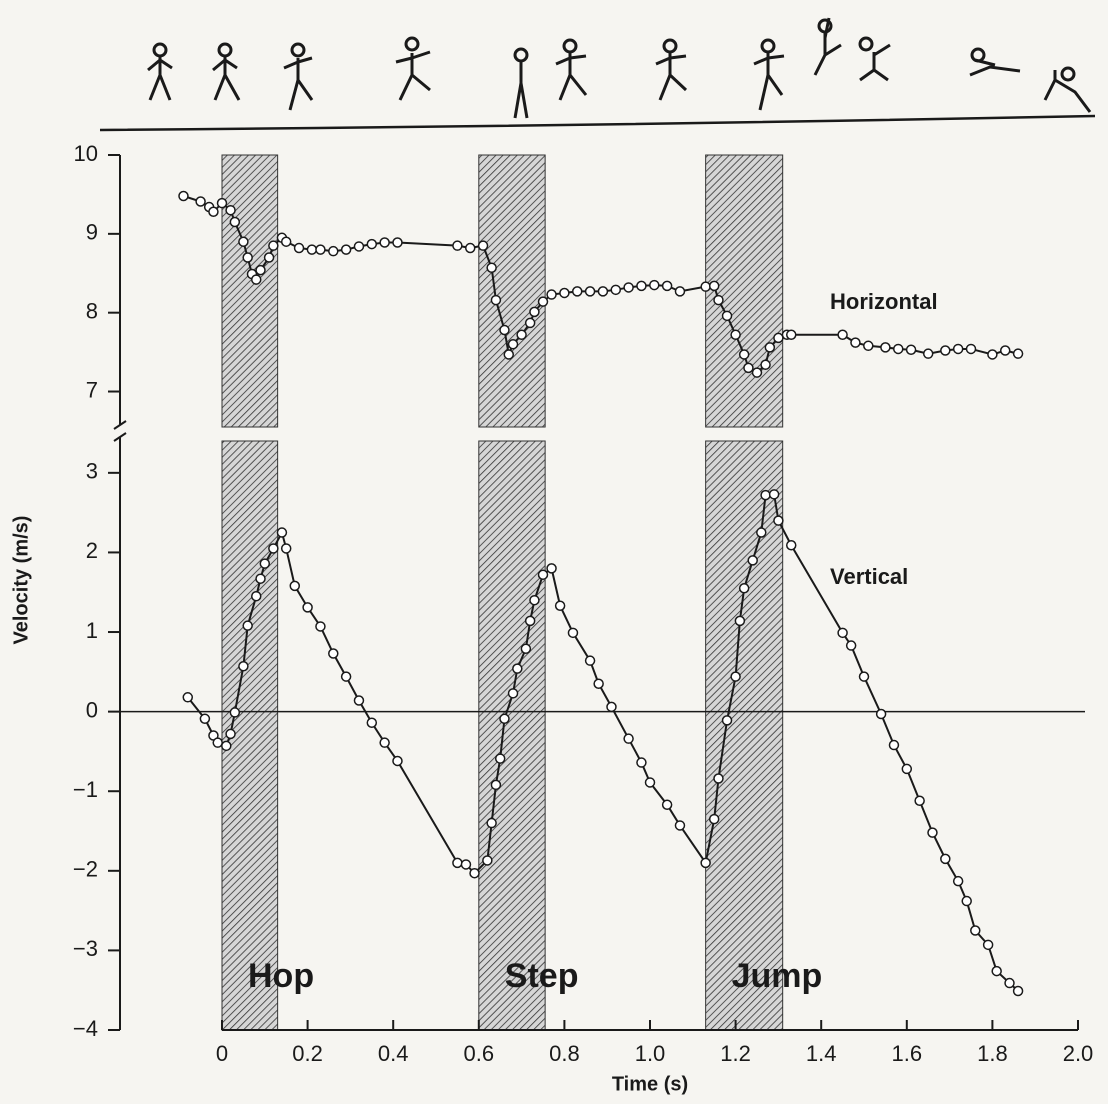  What do you see at coordinates (86, 153) in the screenshot?
I see `y-tick-label: 10` at bounding box center [86, 153].